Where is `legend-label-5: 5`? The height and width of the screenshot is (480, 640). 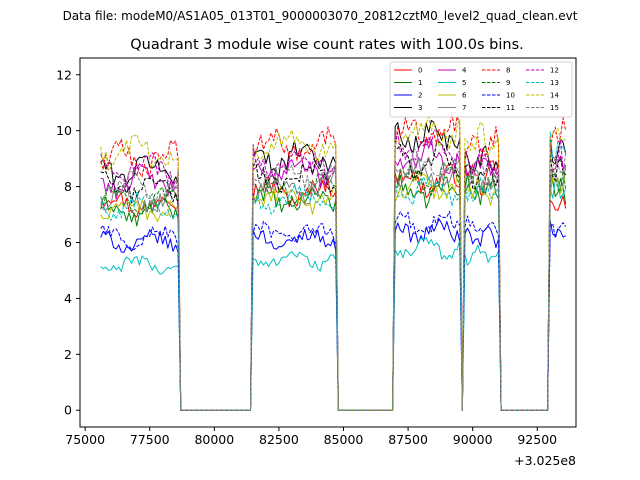
legend-label-5: 5 is located at coordinates (464, 83).